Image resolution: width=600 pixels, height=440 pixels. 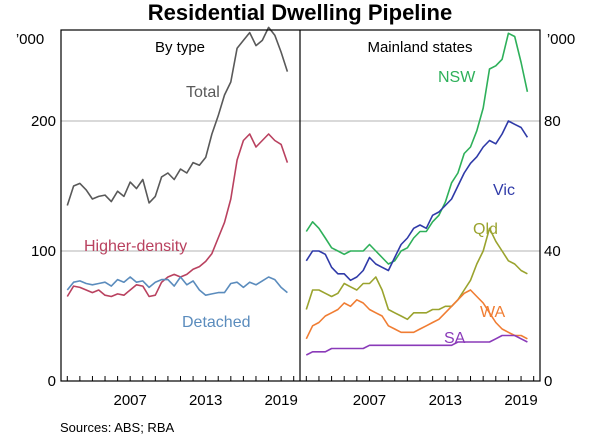 What do you see at coordinates (180, 47) in the screenshot?
I see `panel-subtitle-by-type: By type` at bounding box center [180, 47].